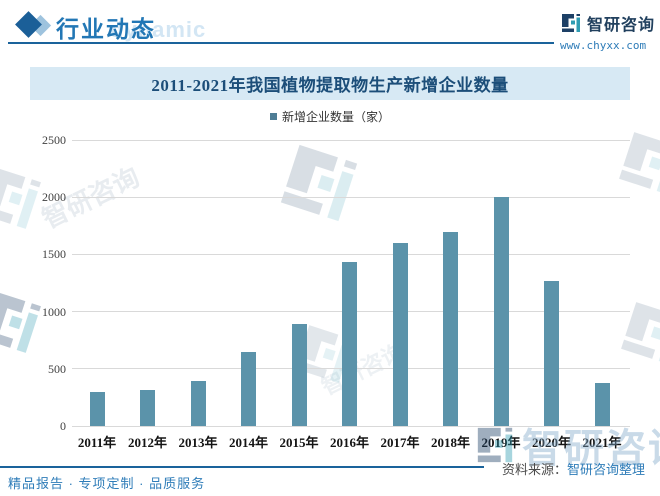  What do you see at coordinates (97, 442) in the screenshot?
I see `x-axis-tick-label: 2011年` at bounding box center [97, 442].